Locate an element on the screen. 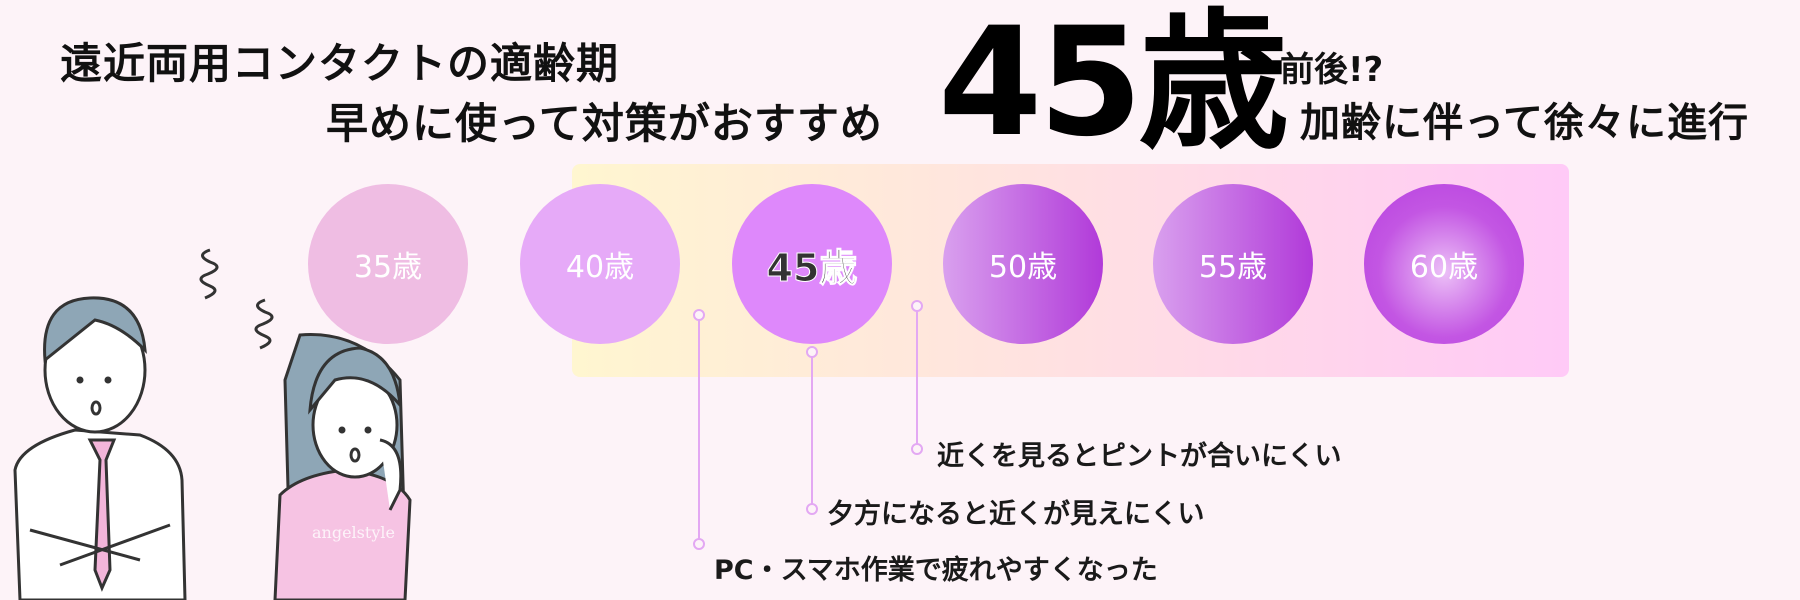 Image resolution: width=1800 pixels, height=600 pixels. age-label: 50歳 is located at coordinates (1023, 267).